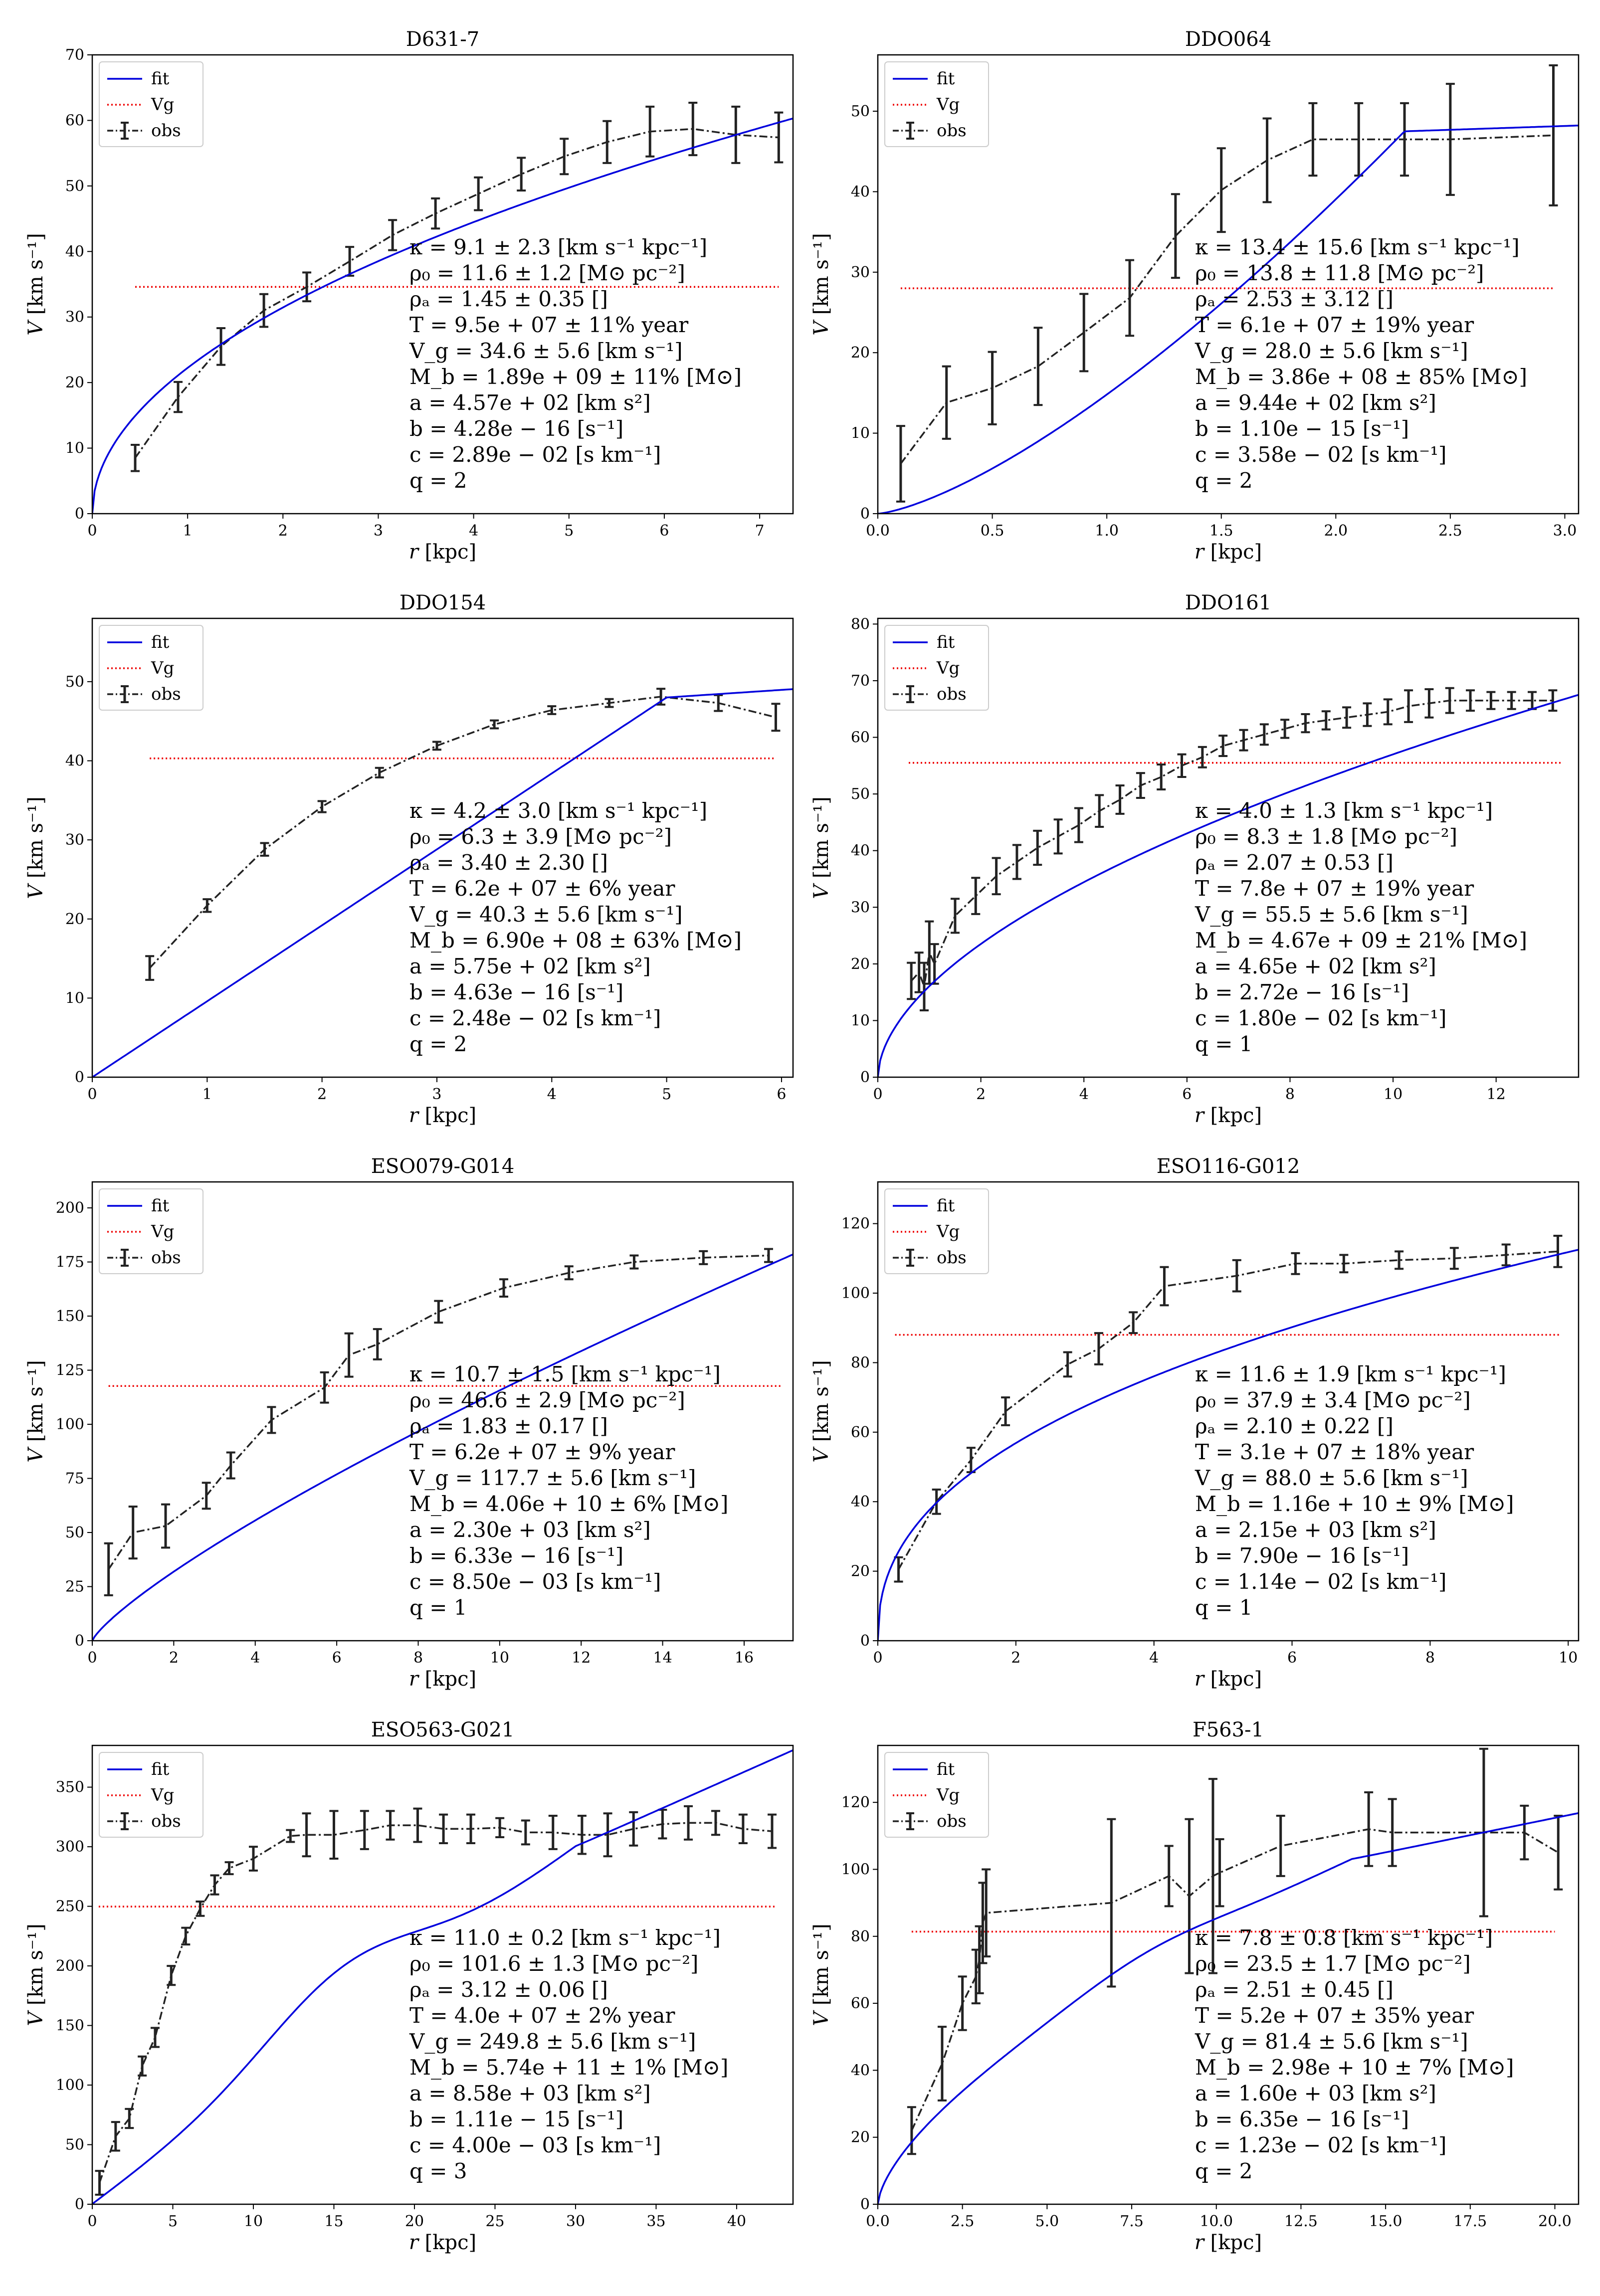 The height and width of the screenshot is (2296, 1600). What do you see at coordinates (963, 2222) in the screenshot?
I see `x-tick-label: 2.5` at bounding box center [963, 2222].